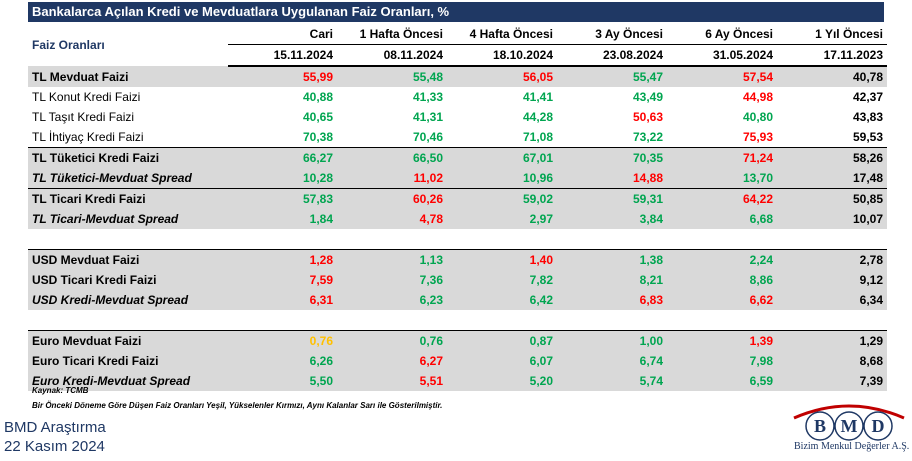 This screenshot has height=461, width=912. Describe the element at coordinates (612, 280) in the screenshot. I see `rate-cell: 8,21` at that location.